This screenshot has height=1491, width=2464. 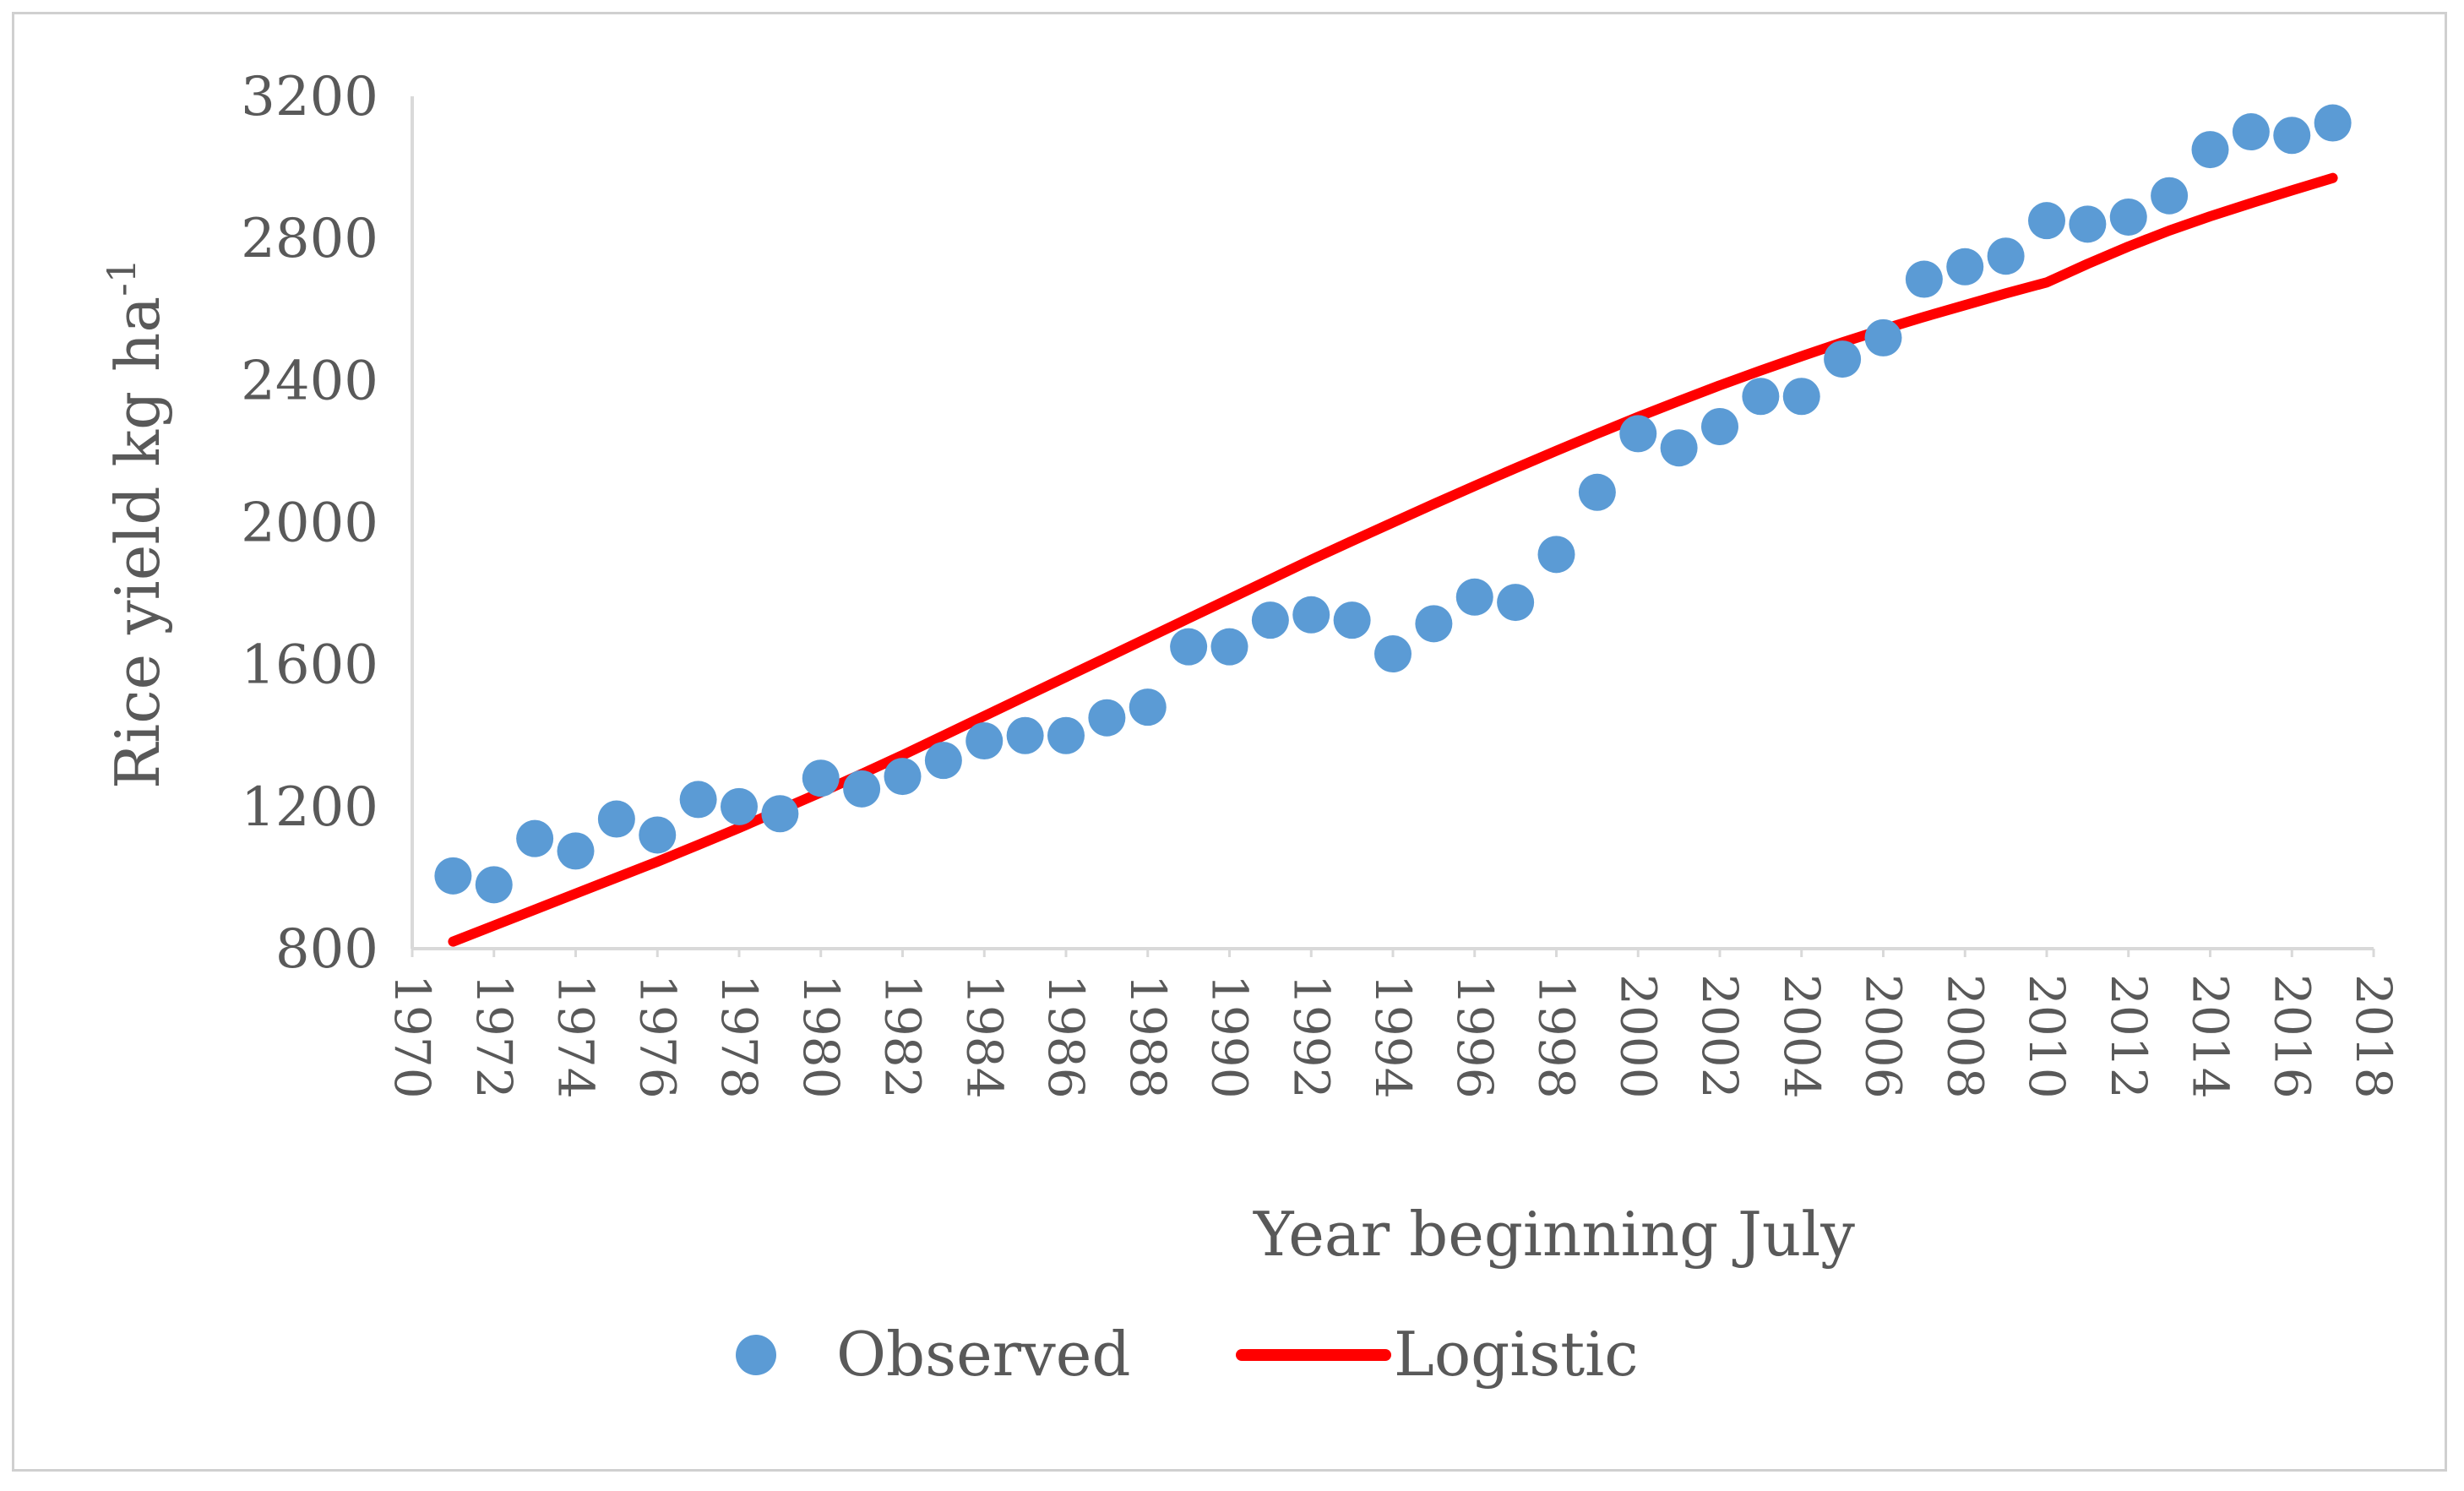 What do you see at coordinates (1148, 1036) in the screenshot?
I see `x-tick-label: 1988` at bounding box center [1148, 1036].